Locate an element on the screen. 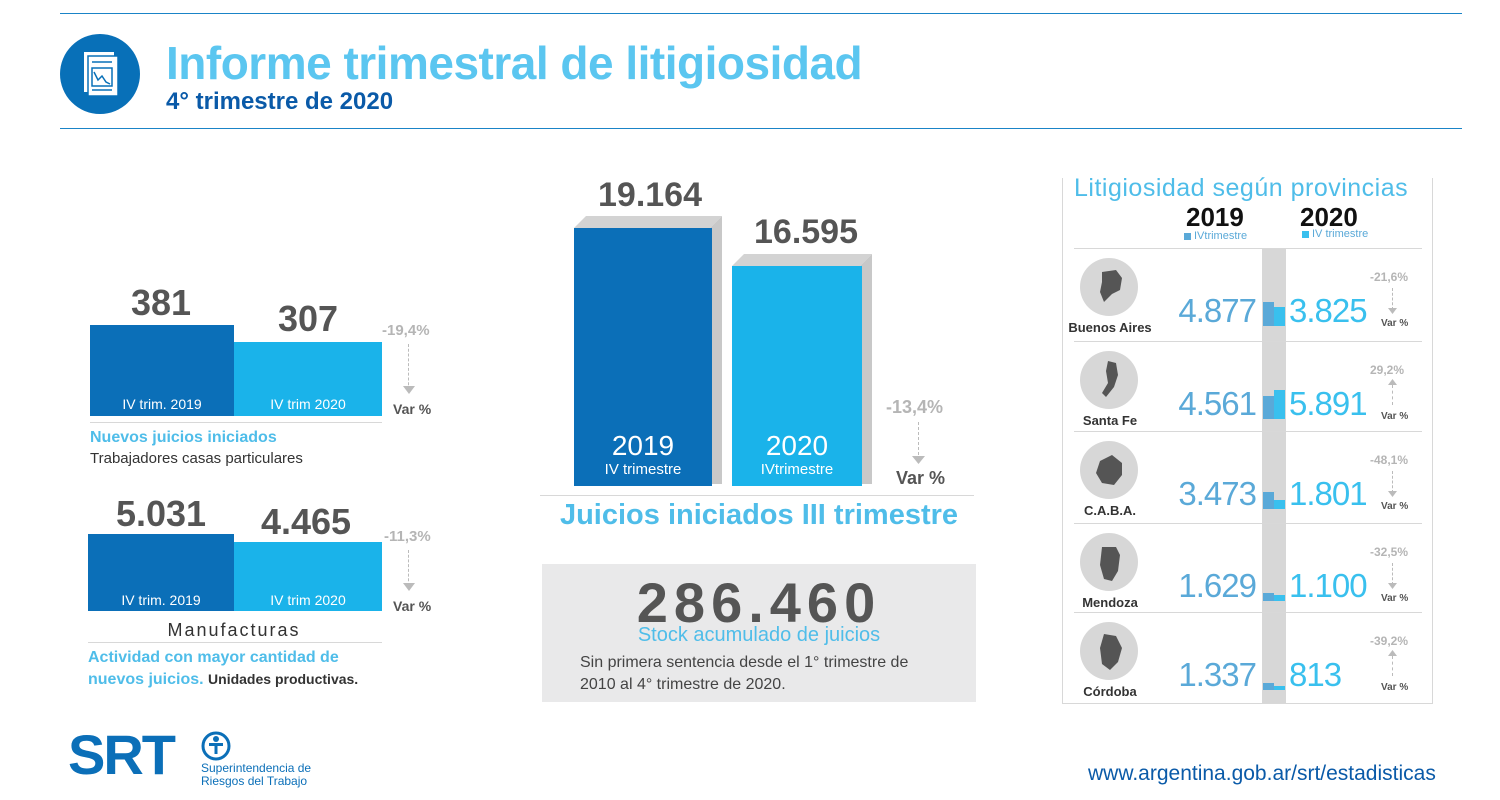  left-top-value-2019: 381 is located at coordinates (161, 302).